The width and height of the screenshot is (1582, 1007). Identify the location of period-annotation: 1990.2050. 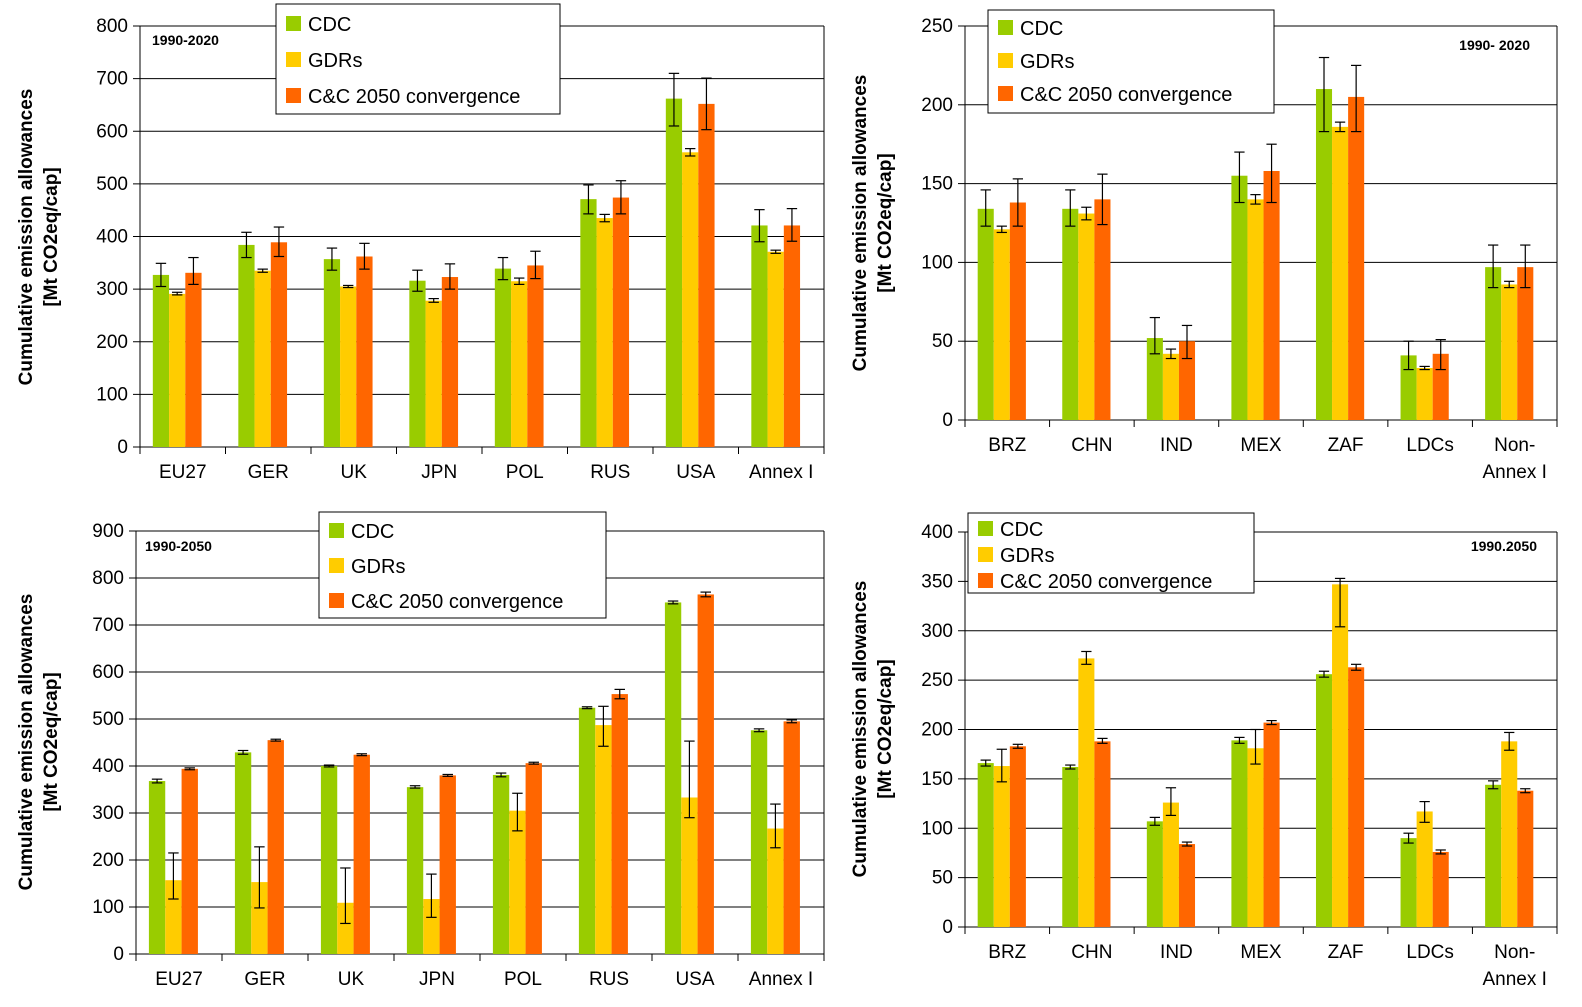
(1504, 546).